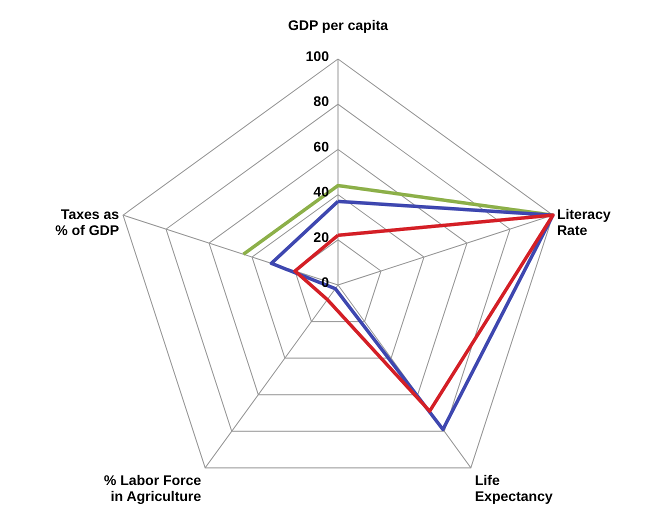 This screenshot has width=652, height=523. I want to click on y-tick-label: 60, so click(321, 146).